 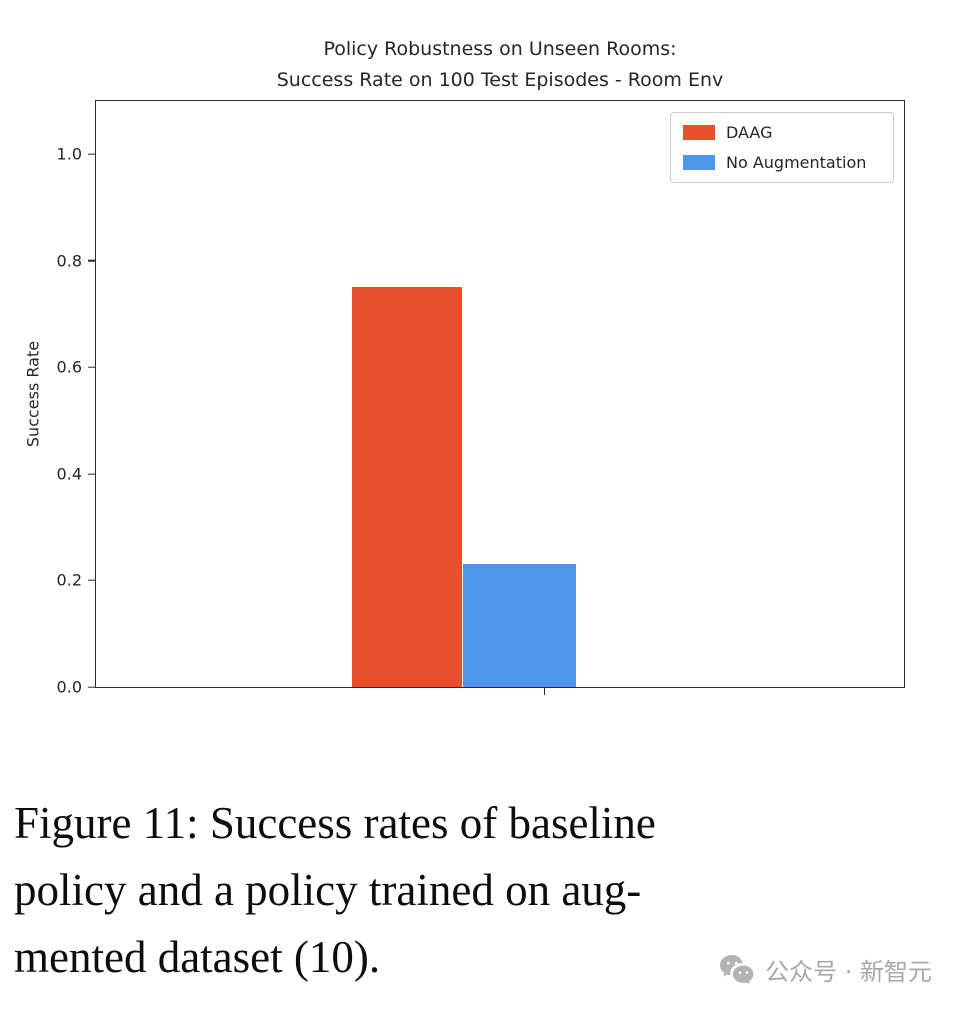 What do you see at coordinates (328, 890) in the screenshot?
I see `caption-line: policy and a policy trained on aug-` at bounding box center [328, 890].